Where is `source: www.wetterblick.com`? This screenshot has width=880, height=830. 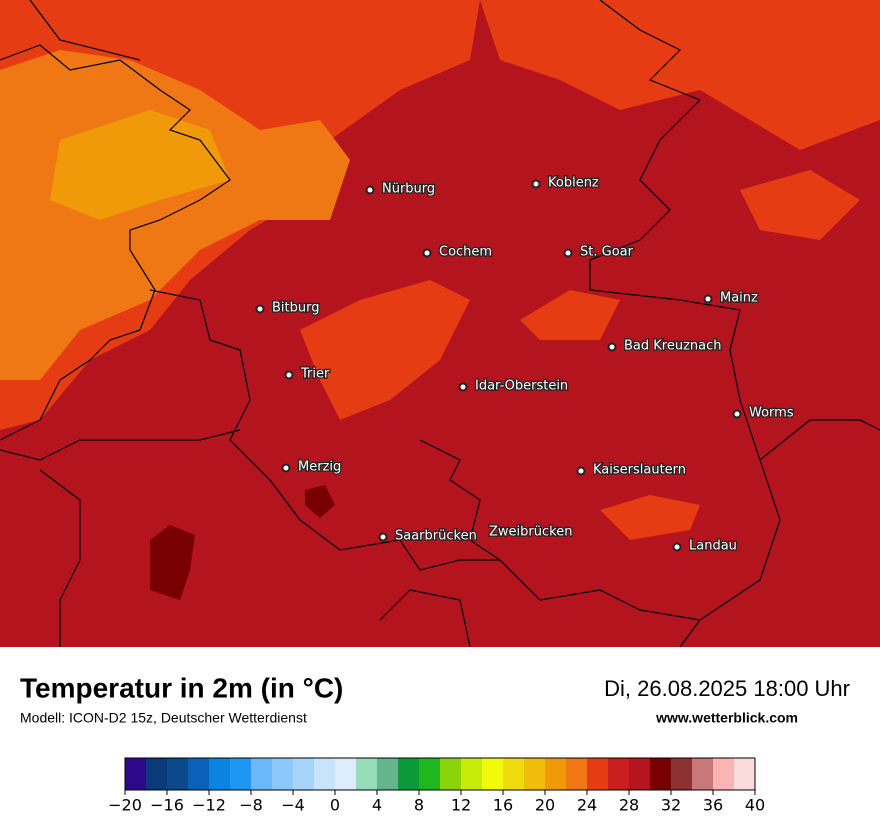 source: www.wetterblick.com is located at coordinates (726, 718).